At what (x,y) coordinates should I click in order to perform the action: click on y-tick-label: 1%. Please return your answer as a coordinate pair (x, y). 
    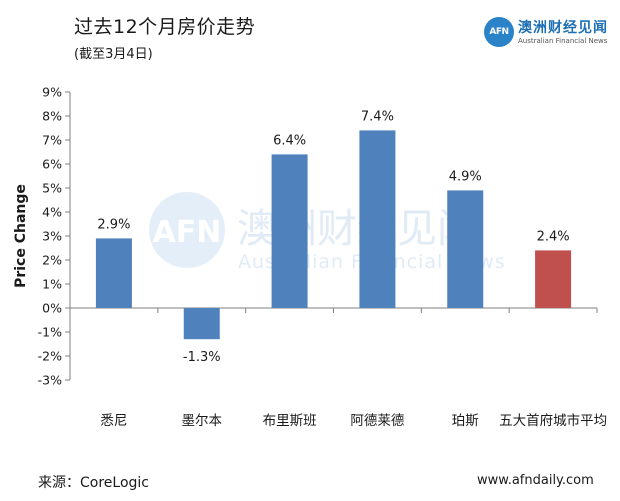
    Looking at the image, I should click on (52, 284).